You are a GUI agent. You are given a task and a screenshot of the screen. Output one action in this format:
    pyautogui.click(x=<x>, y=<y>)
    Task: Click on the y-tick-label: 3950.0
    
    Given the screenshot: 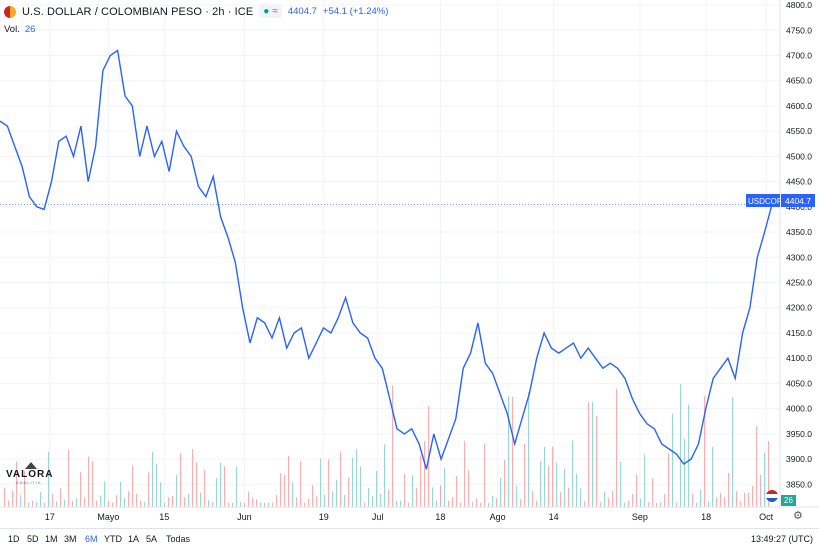 What is the action you would take?
    pyautogui.click(x=799, y=434)
    